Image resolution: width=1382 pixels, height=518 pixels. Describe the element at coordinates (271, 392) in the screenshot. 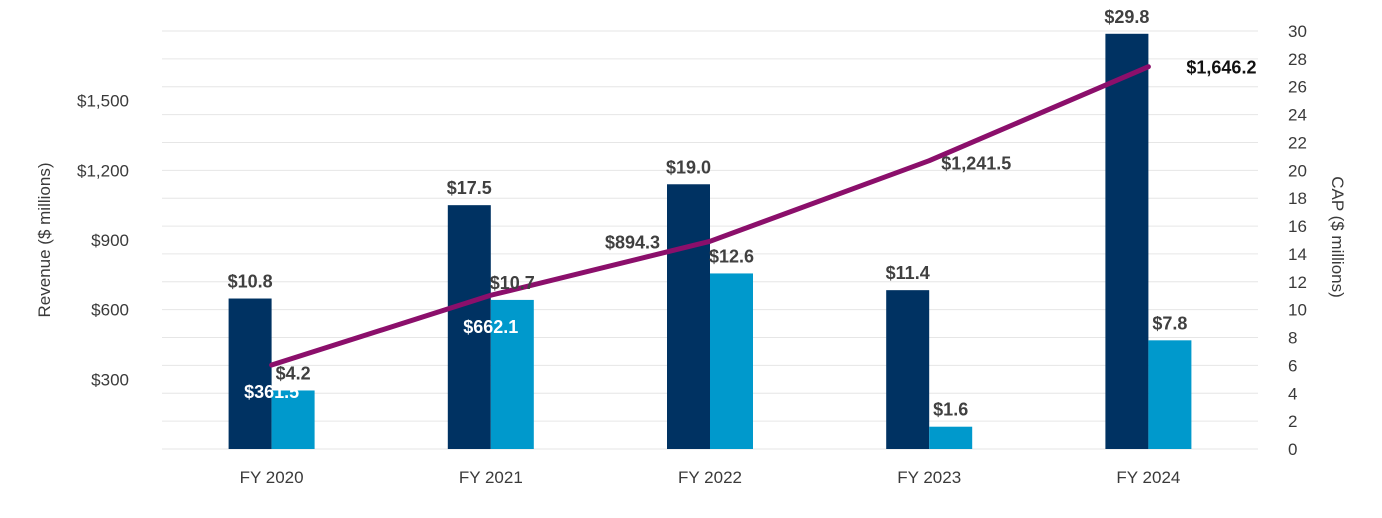

I see `line-point-label: $361.5` at that location.